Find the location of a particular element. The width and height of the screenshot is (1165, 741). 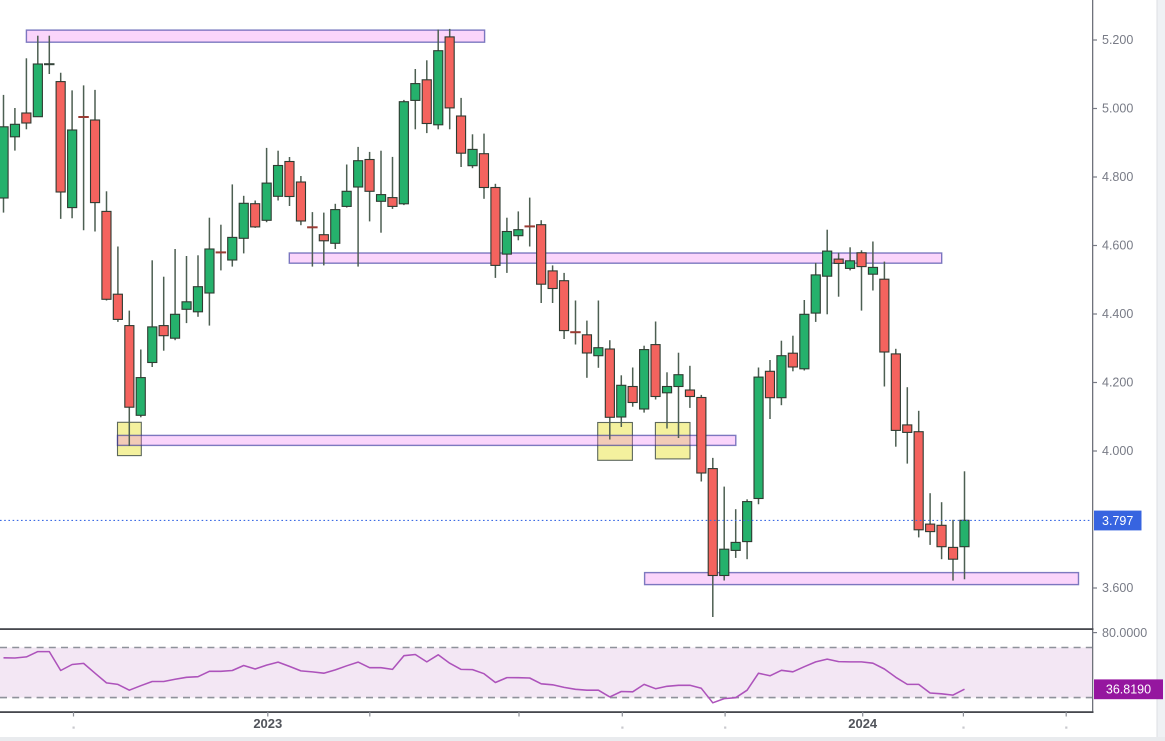

svg-text: 3.797 is located at coordinates (1117, 521).